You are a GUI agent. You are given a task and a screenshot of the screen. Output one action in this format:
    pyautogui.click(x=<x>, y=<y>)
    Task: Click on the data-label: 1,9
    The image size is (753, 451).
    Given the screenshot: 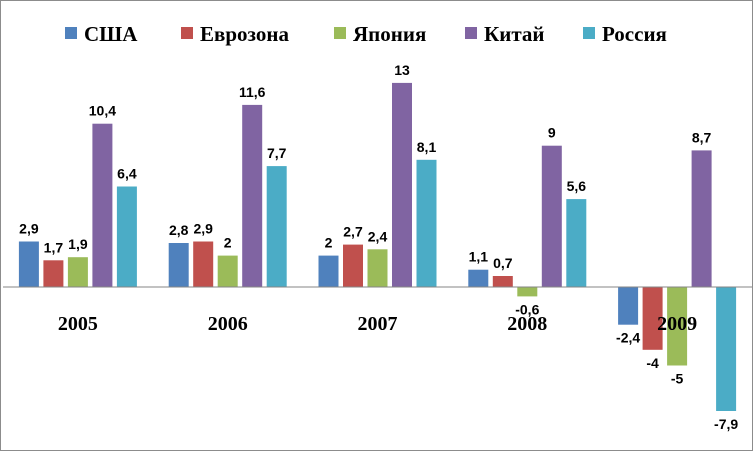 What is the action you would take?
    pyautogui.click(x=78, y=244)
    